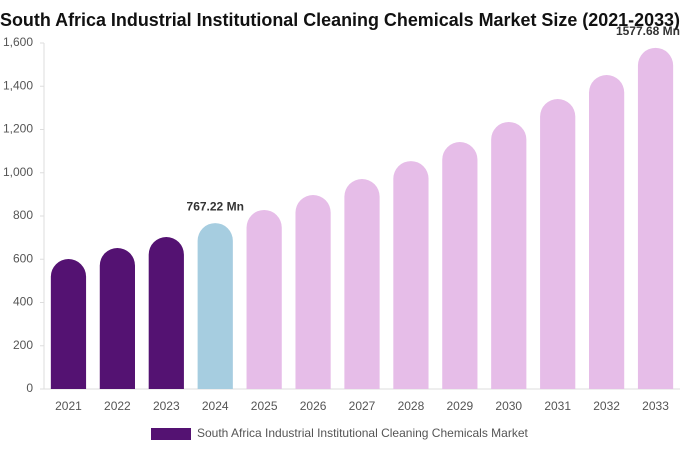 The image size is (680, 450). Describe the element at coordinates (215, 406) in the screenshot. I see `x-tick-label: 2024` at that location.